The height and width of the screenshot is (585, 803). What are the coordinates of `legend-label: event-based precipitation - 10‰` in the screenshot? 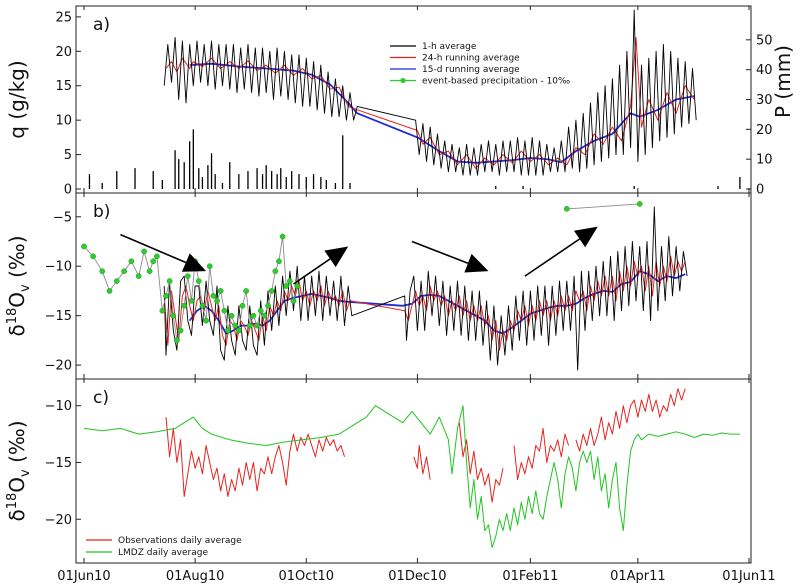 It's located at (496, 82).